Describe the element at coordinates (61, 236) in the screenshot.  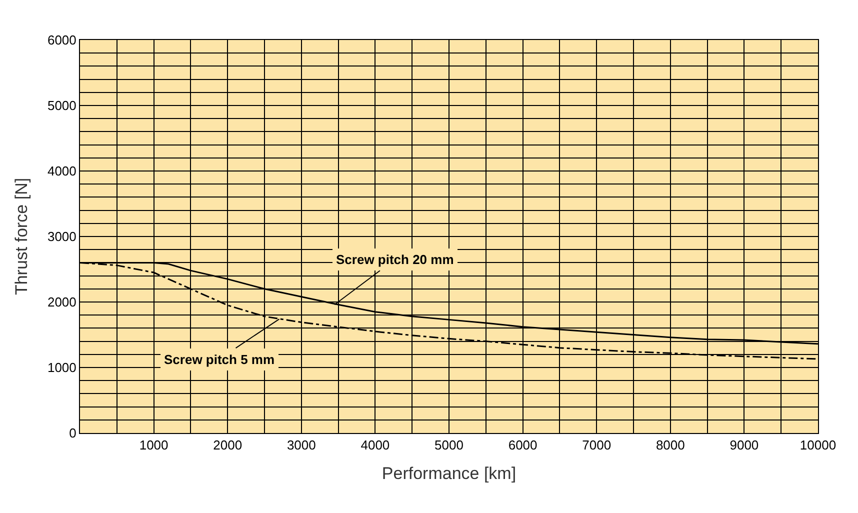
I see `y-tick-label: 3000` at that location.